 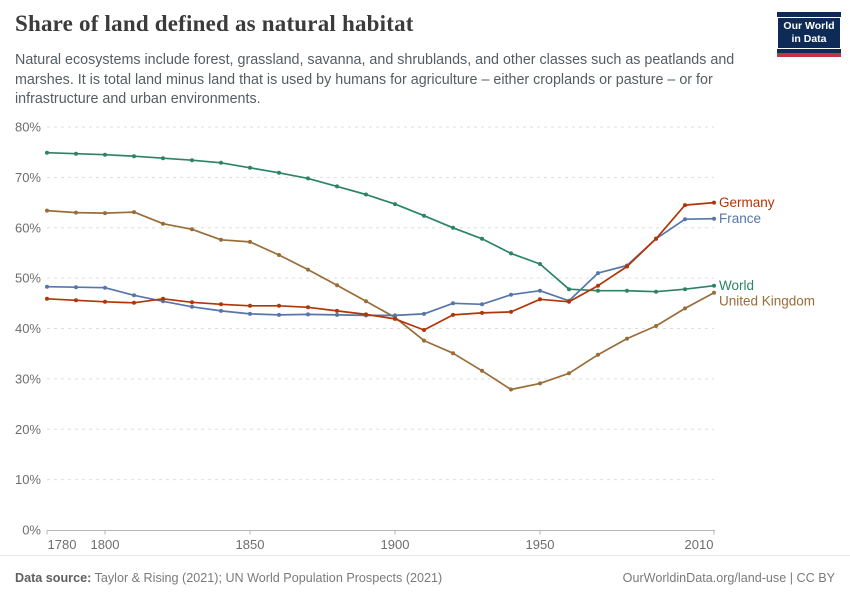 What do you see at coordinates (714, 285) in the screenshot?
I see `data-point-world-2010` at bounding box center [714, 285].